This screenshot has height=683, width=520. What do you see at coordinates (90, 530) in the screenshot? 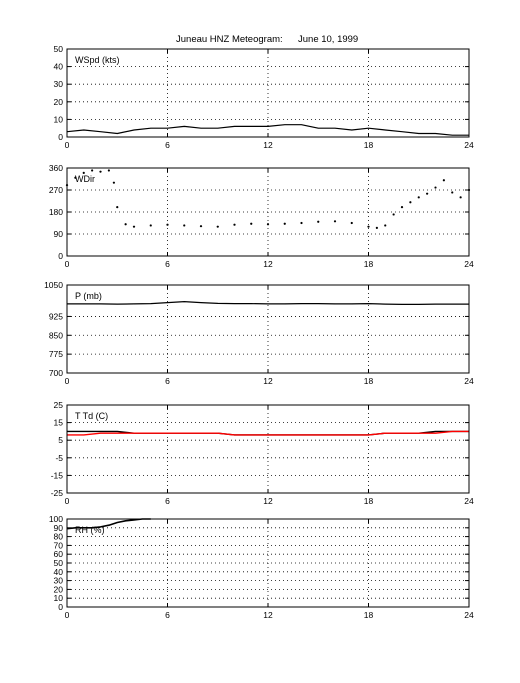
I see `panel-variable-label: RH (%)` at bounding box center [90, 530].